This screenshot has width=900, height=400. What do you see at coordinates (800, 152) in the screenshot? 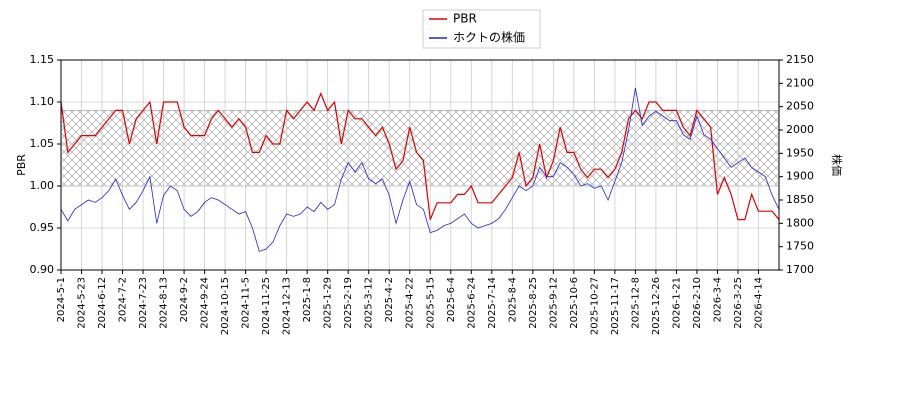
I see `y2-tick-label: 1950` at bounding box center [800, 152].